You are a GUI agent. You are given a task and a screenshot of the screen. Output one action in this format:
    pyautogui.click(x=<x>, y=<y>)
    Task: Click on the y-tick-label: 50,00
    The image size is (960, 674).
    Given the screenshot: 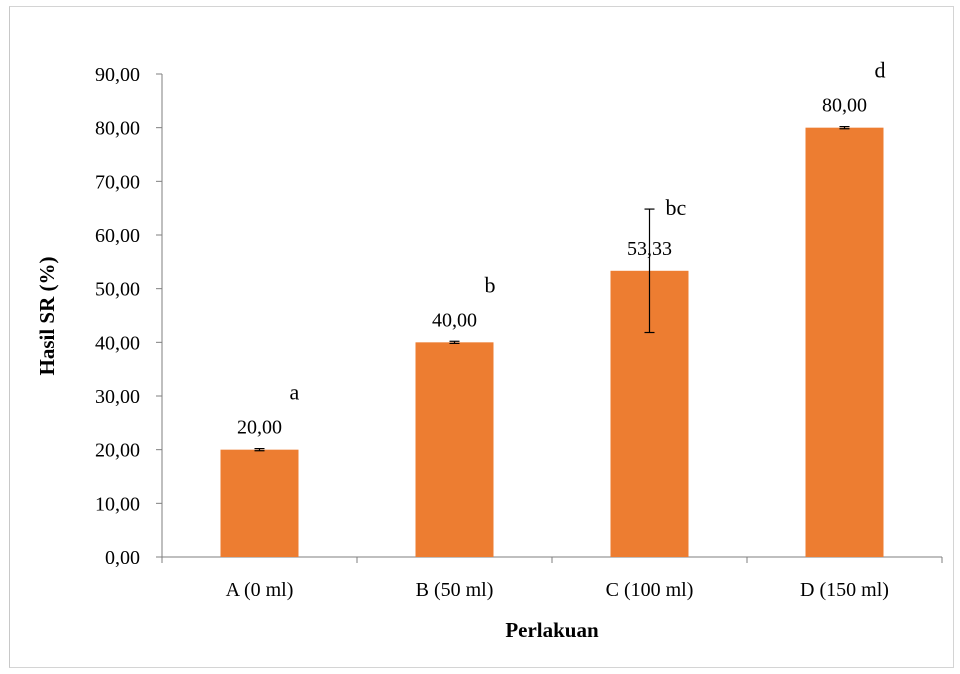 What is the action you would take?
    pyautogui.click(x=117, y=290)
    